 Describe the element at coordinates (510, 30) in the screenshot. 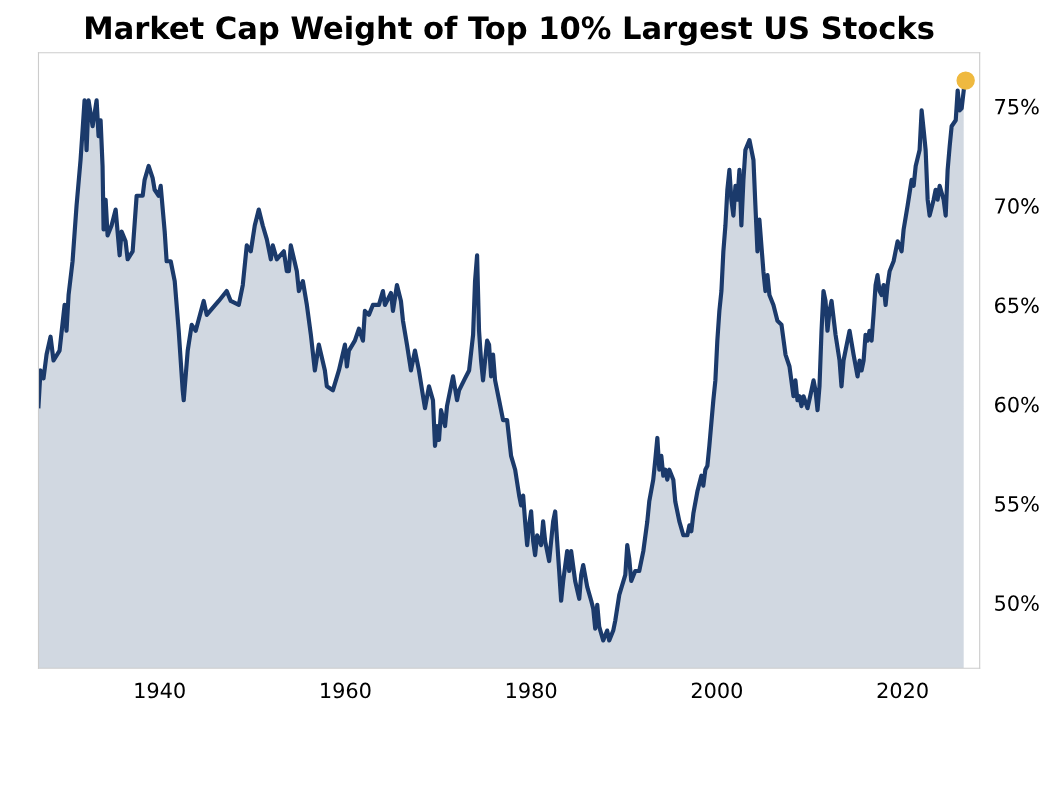

I see `chart-title: Market Cap Weight of Top 10% Largest US Stocks` at that location.